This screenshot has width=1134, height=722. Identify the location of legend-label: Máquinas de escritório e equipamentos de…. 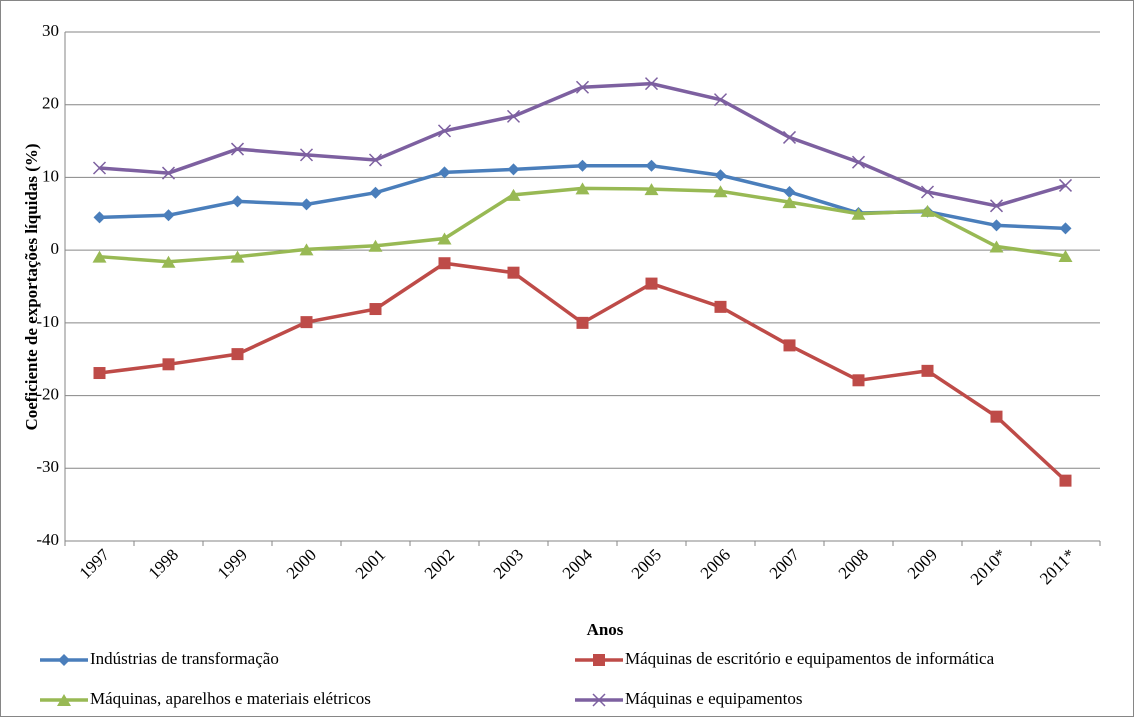
(810, 658).